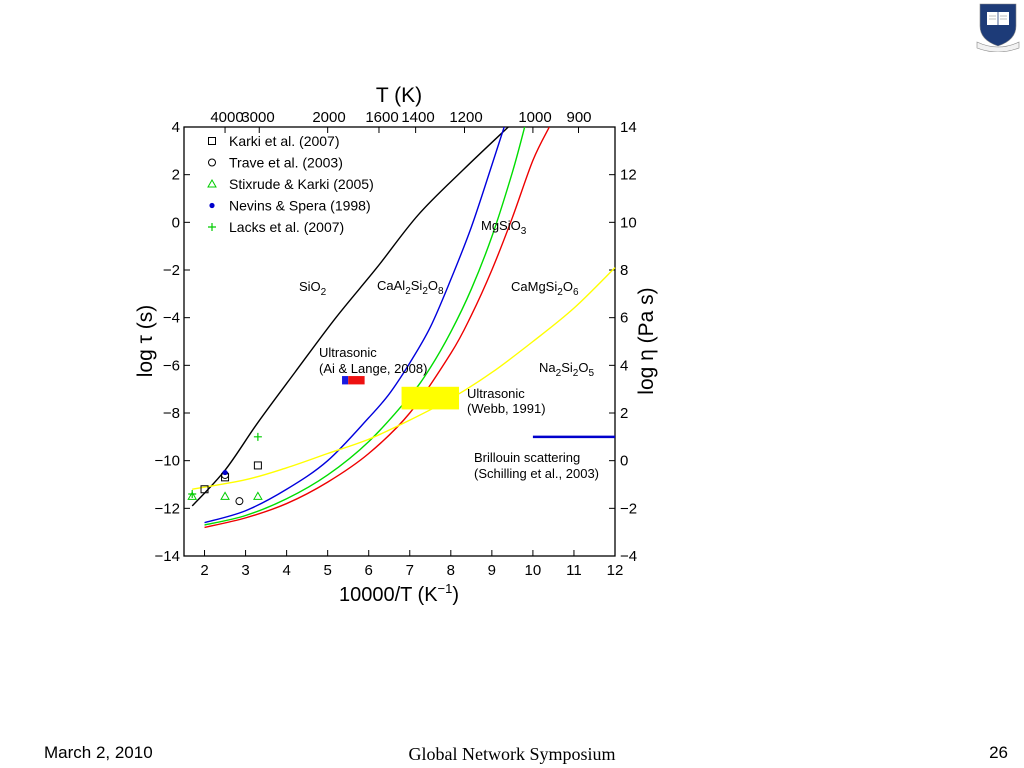  What do you see at coordinates (506, 408) in the screenshot?
I see `ultrasonic-webb-label-2: (Webb, 1991)` at bounding box center [506, 408].